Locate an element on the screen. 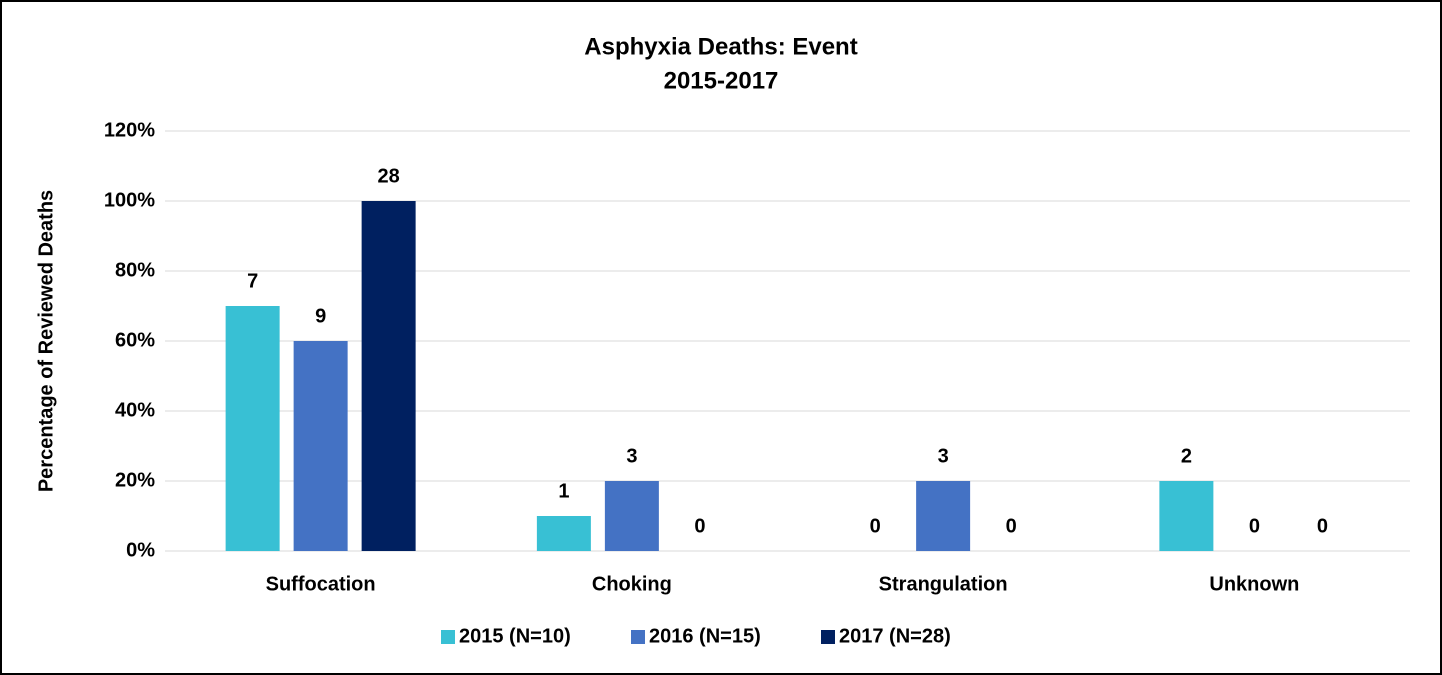 This screenshot has width=1442, height=675. data-label: 28 is located at coordinates (389, 176).